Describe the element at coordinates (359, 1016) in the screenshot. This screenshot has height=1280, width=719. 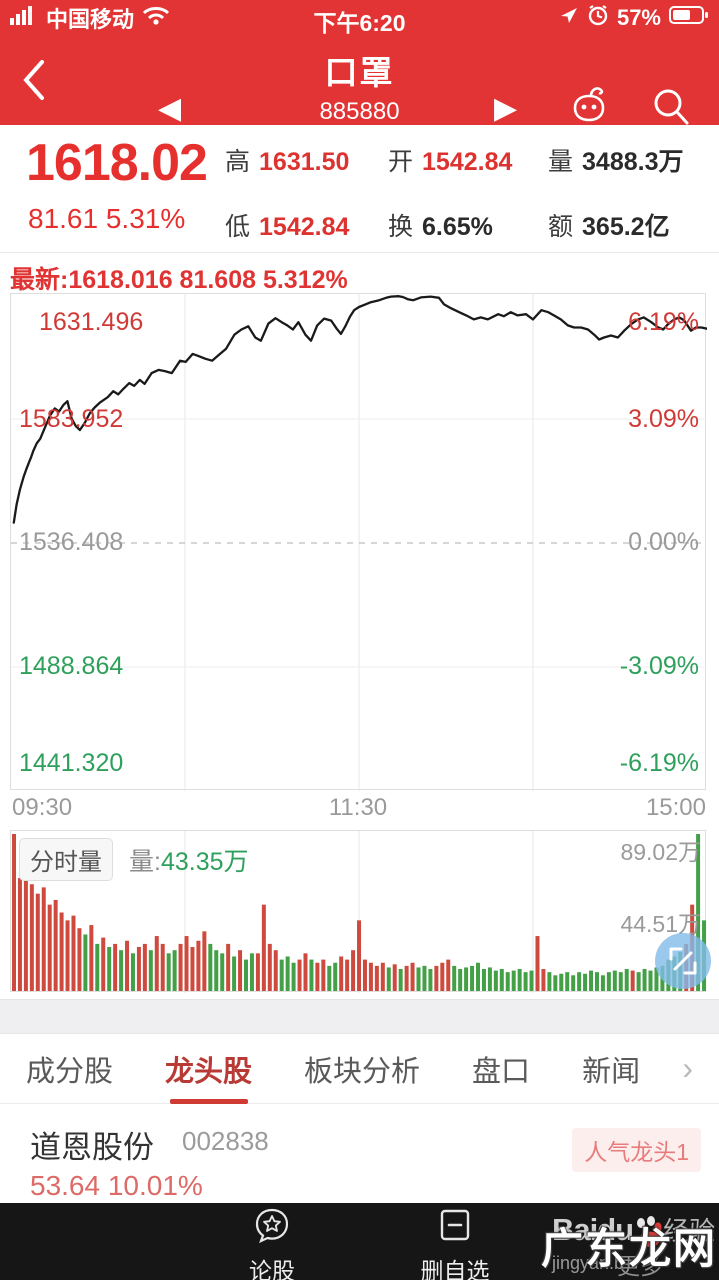
I see `section-divider` at that location.